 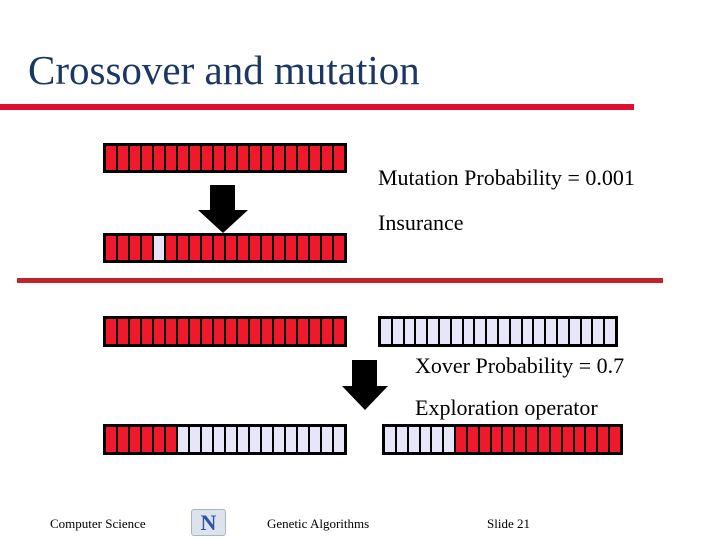 What do you see at coordinates (340, 280) in the screenshot?
I see `section-divider` at bounding box center [340, 280].